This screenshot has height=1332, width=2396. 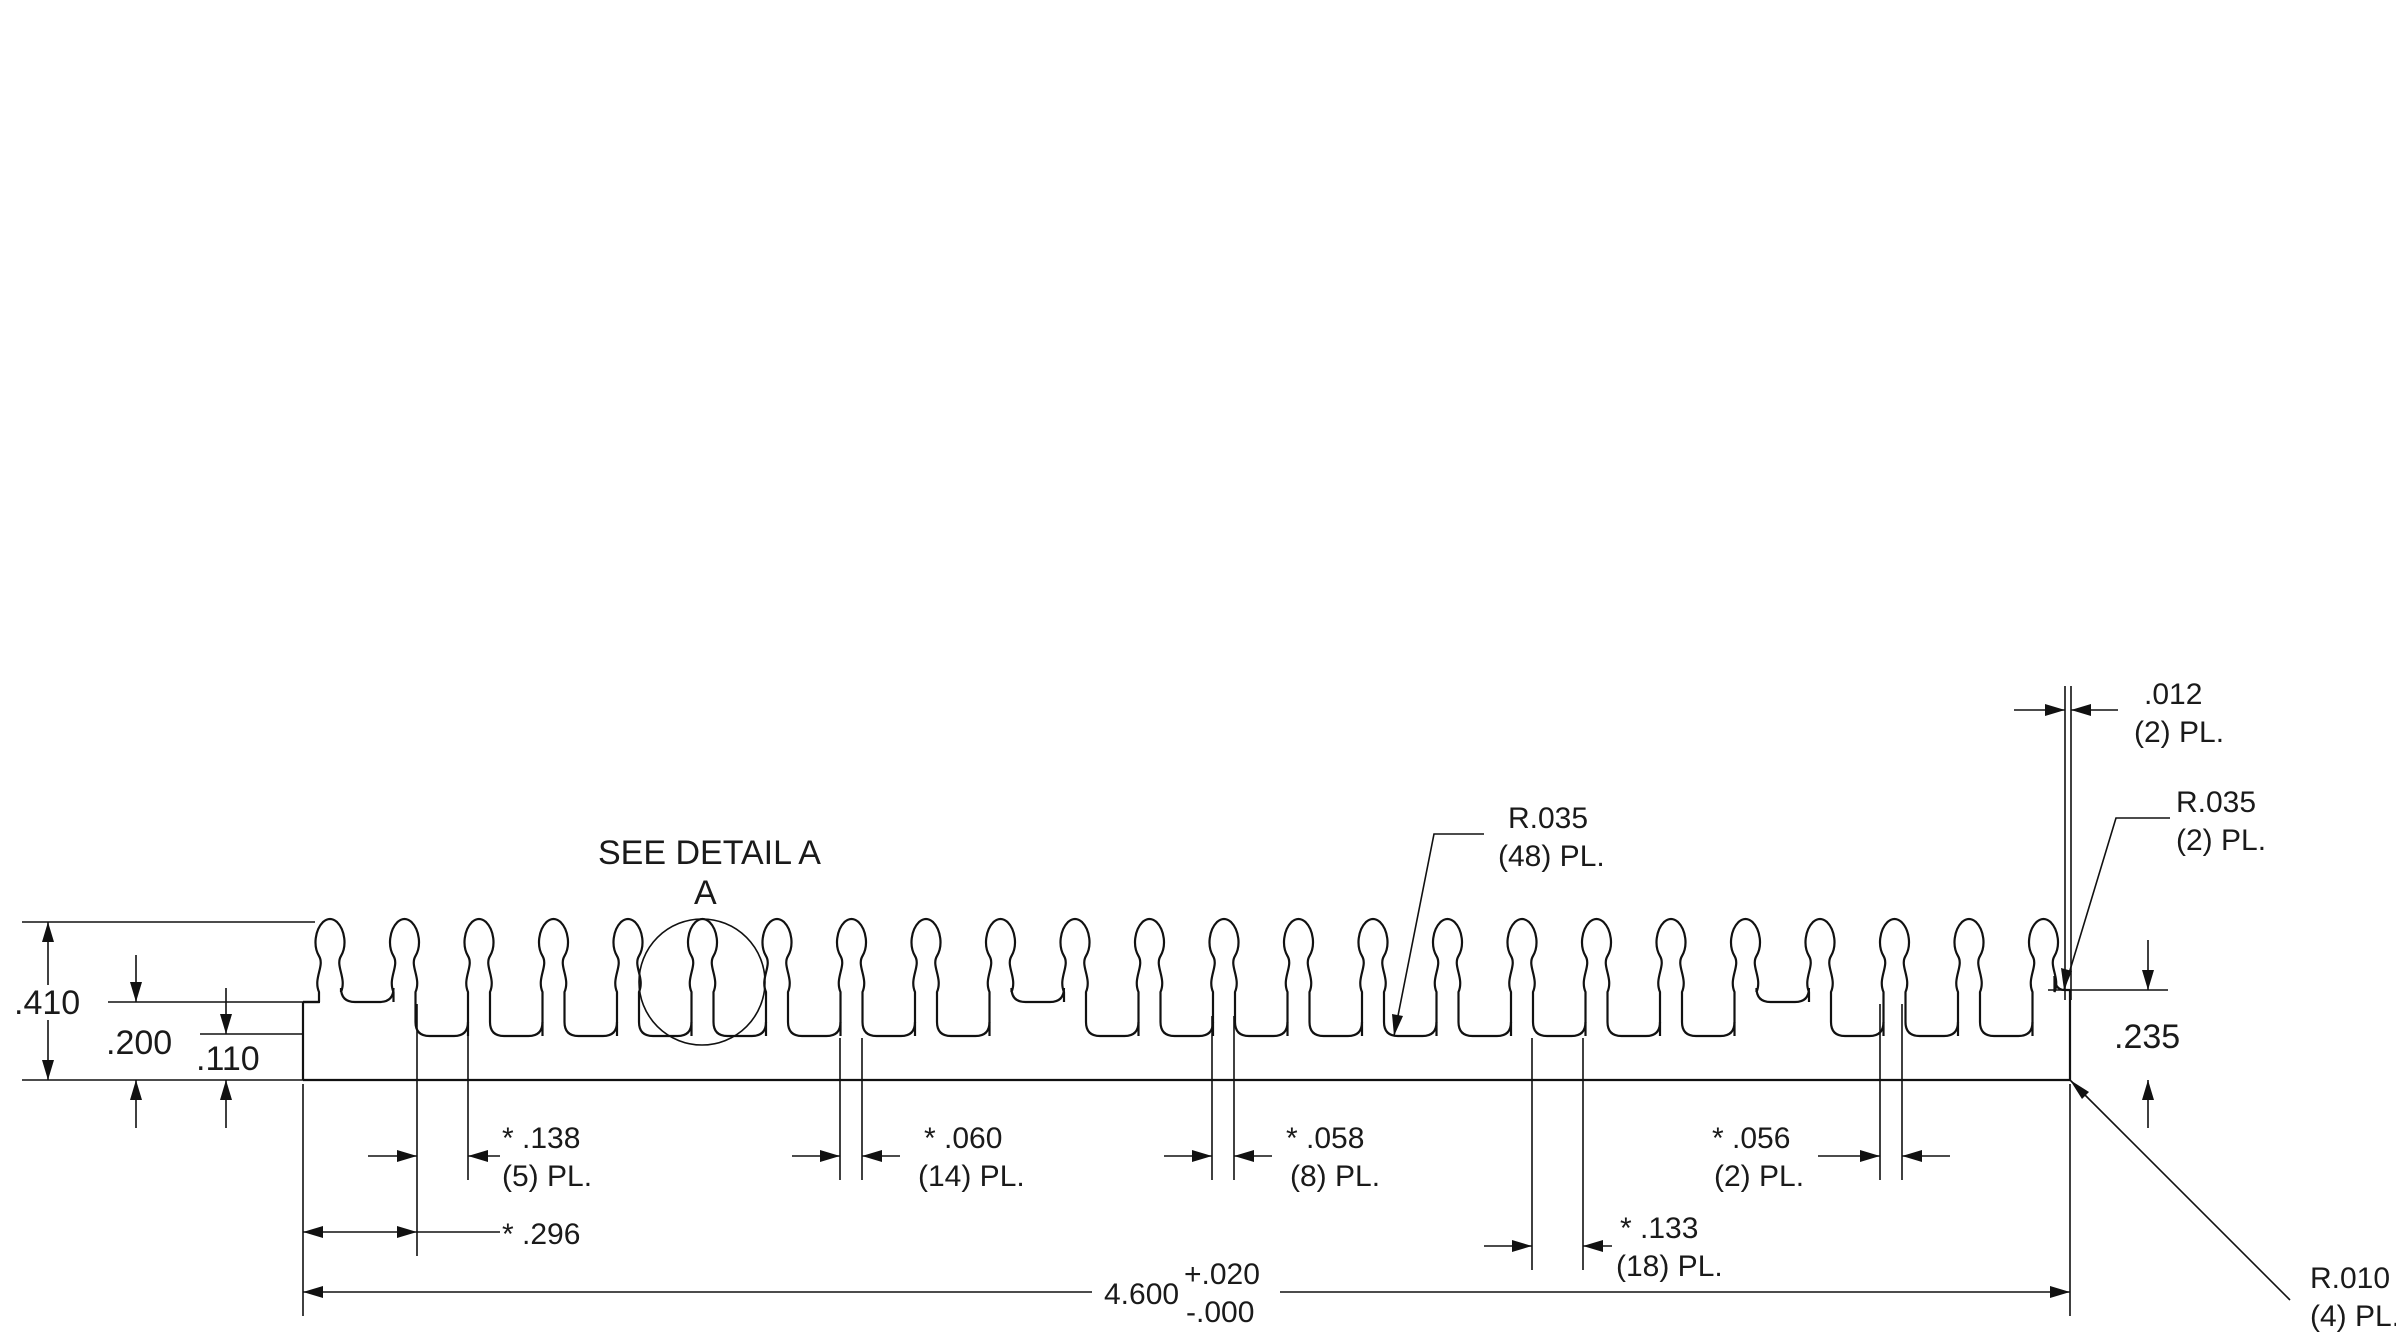 What do you see at coordinates (2179, 732) in the screenshot?
I see `end-width-count: (2) PL.` at bounding box center [2179, 732].